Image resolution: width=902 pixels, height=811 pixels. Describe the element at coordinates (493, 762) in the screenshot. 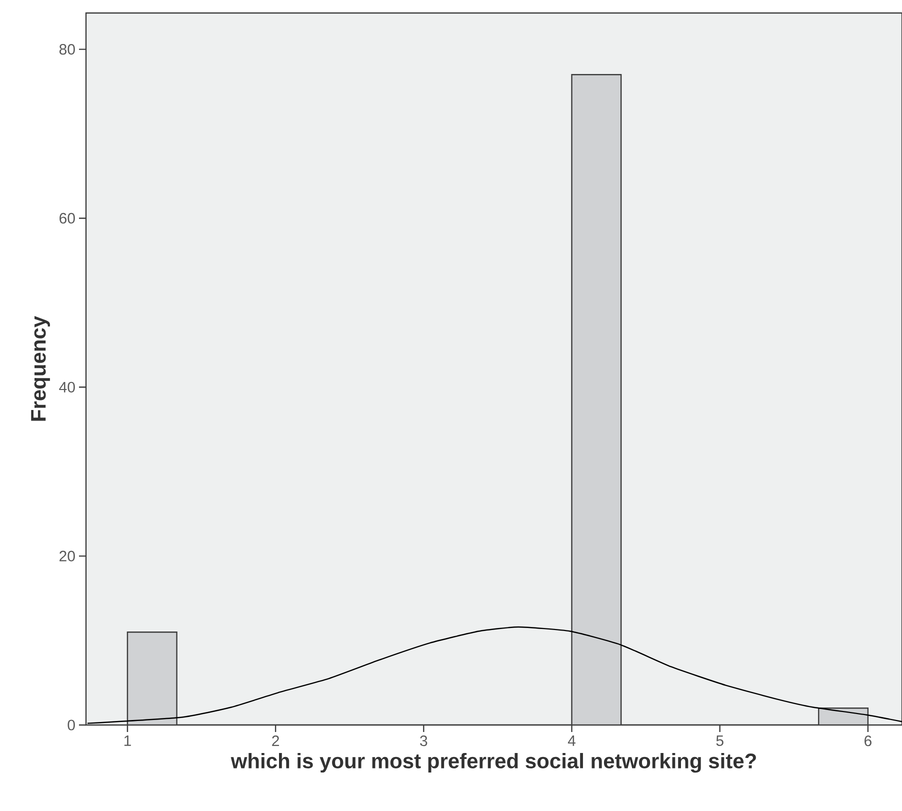

I see `x-axis-title: which is your most preferred social networking site?` at that location.